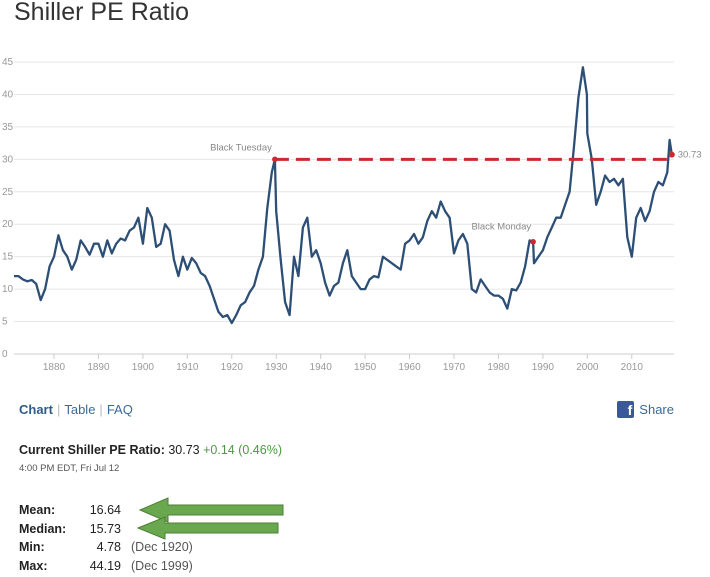 The width and height of the screenshot is (710, 577). What do you see at coordinates (36, 409) in the screenshot?
I see `tab-chart: Chart` at bounding box center [36, 409].